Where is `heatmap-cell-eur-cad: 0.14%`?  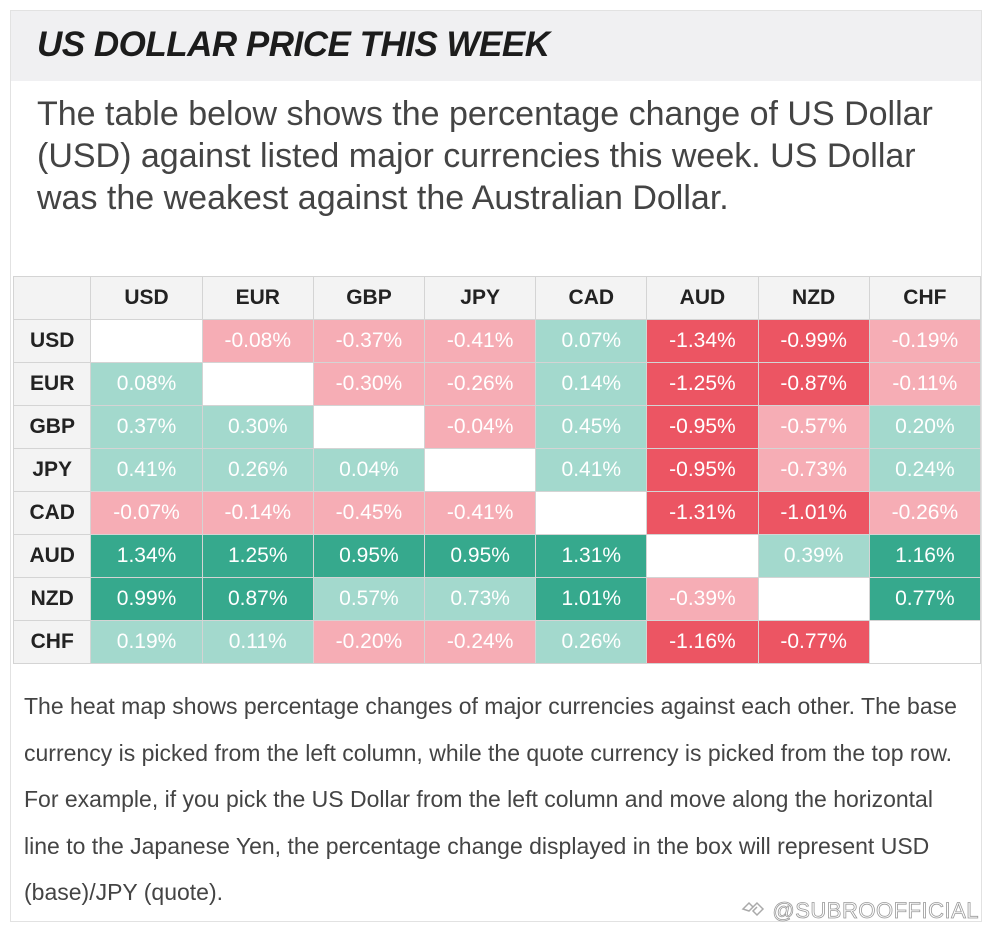
heatmap-cell-eur-cad: 0.14% is located at coordinates (591, 384).